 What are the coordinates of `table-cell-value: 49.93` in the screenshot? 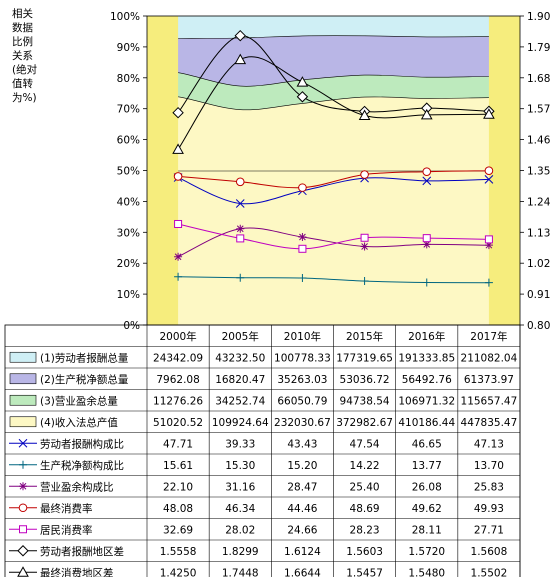 It's located at (489, 509).